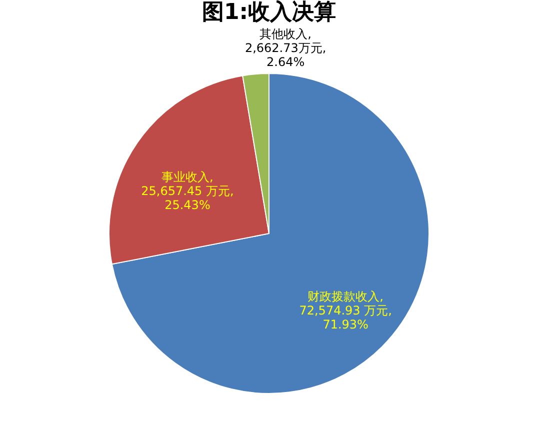 This screenshot has width=538, height=440. What do you see at coordinates (269, 13) in the screenshot?
I see `chart-title: 图1:收入决算` at bounding box center [269, 13].